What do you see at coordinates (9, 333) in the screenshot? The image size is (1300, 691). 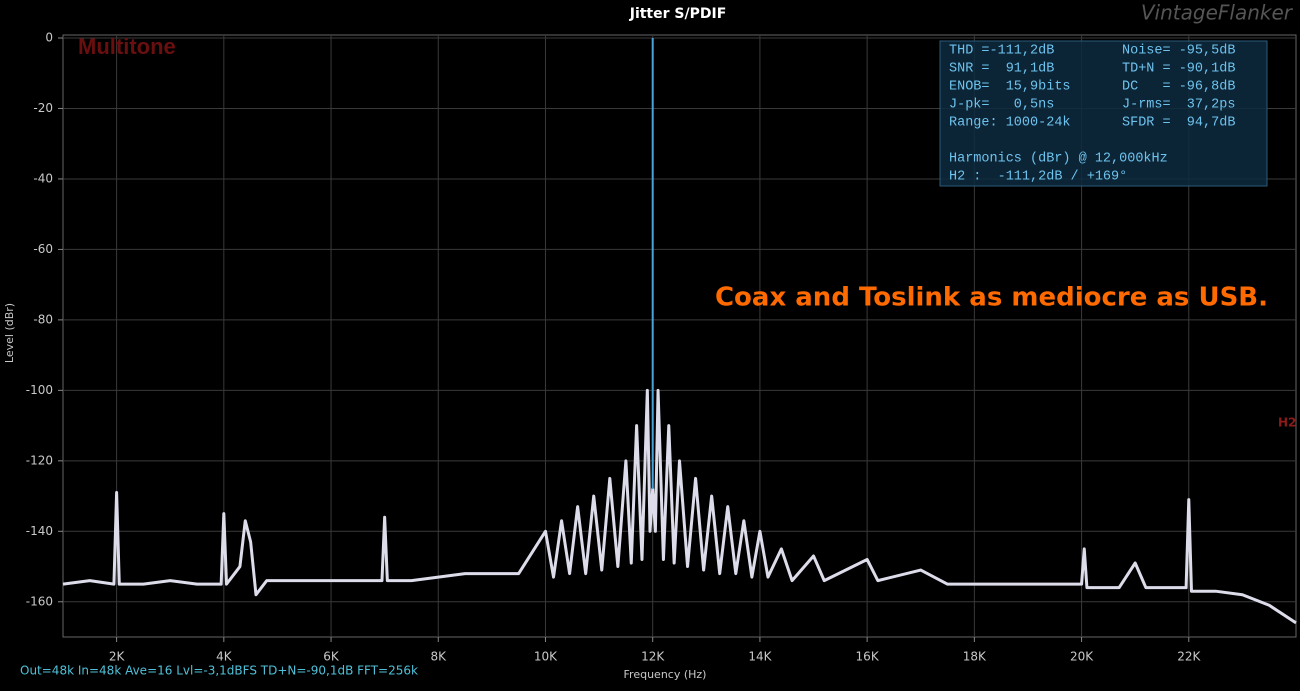 I see `y-axis-label: Level (dBr)` at bounding box center [9, 333].